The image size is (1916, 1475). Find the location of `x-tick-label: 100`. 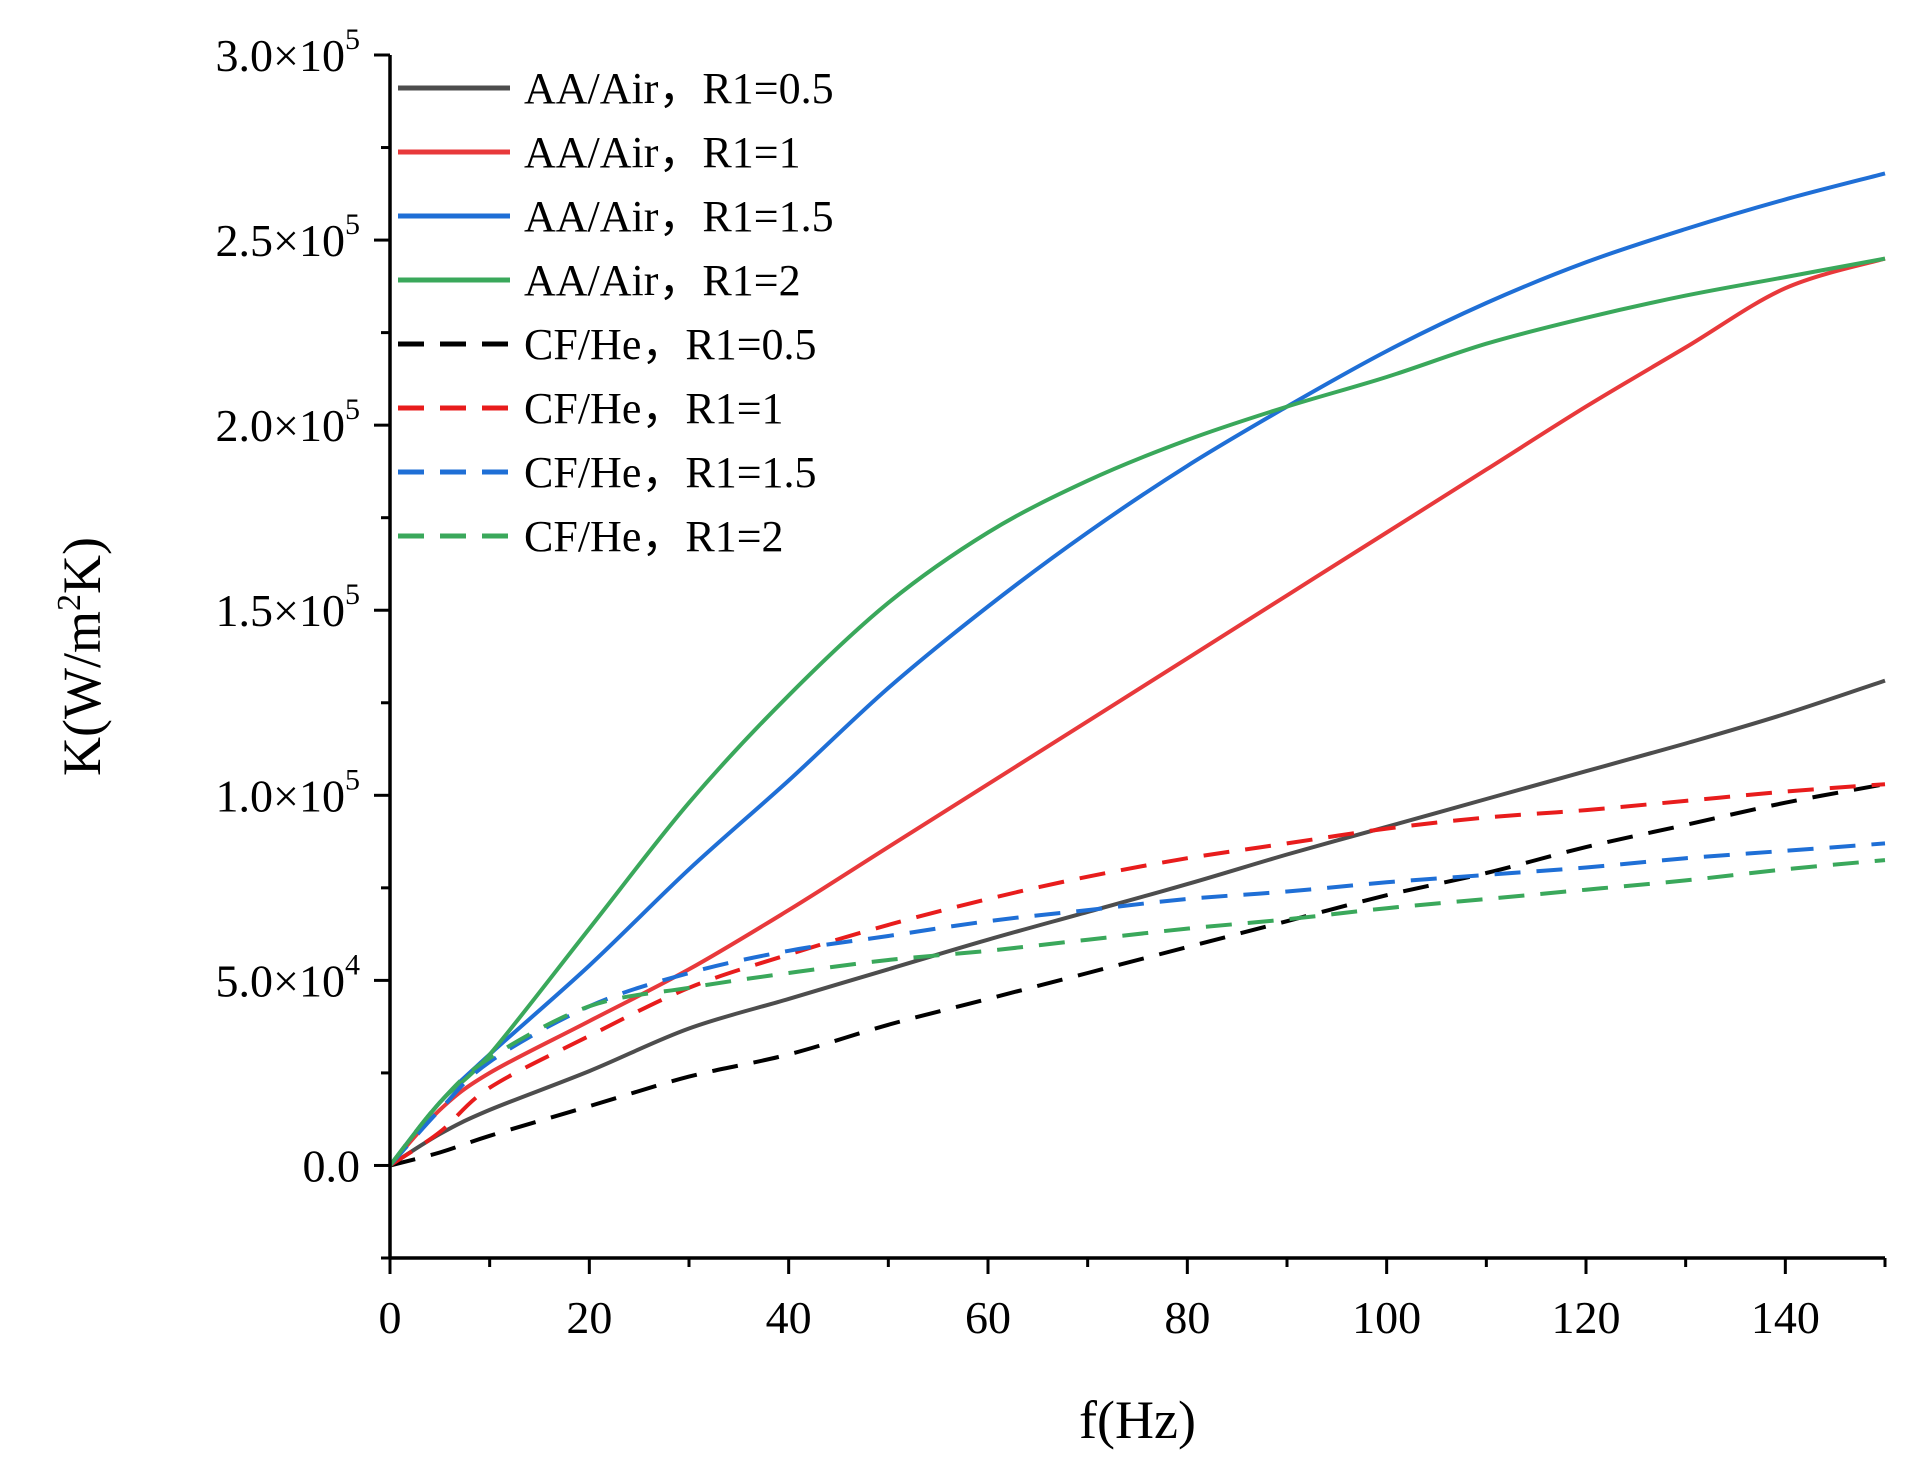

x-tick-label: 100 is located at coordinates (1386, 1317).